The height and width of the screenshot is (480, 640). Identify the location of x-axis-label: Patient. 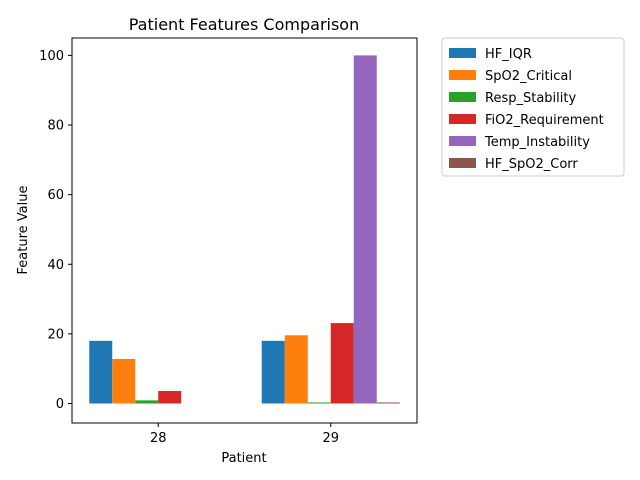
(243, 458).